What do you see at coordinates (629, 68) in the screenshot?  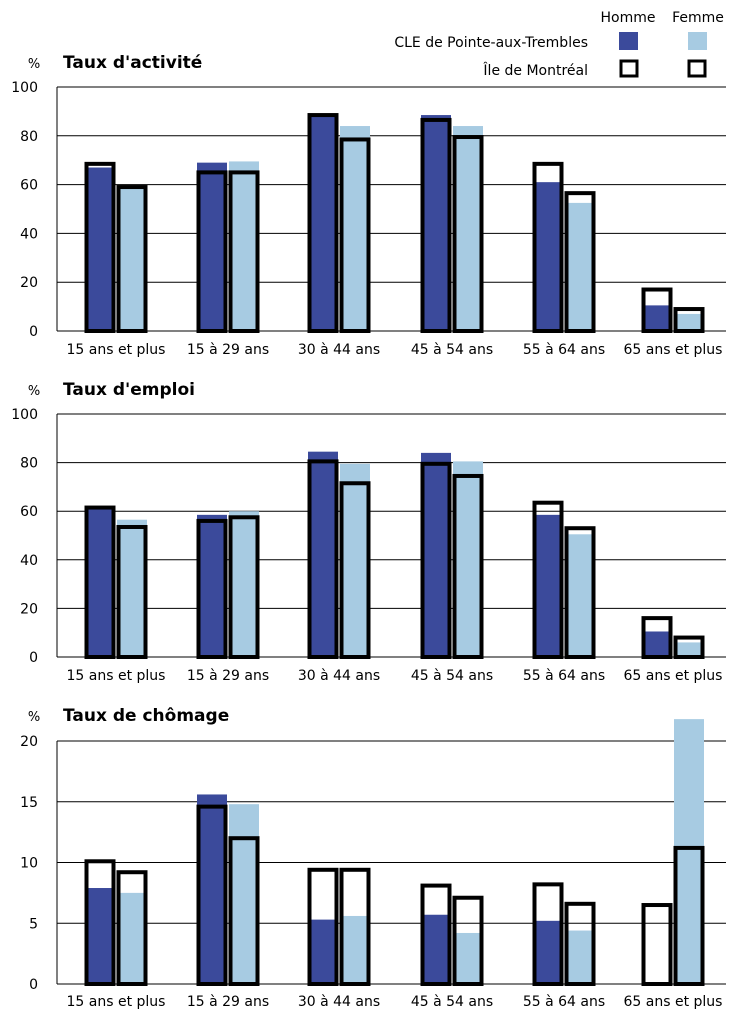 I see `legend-swatch-mtl-homme` at bounding box center [629, 68].